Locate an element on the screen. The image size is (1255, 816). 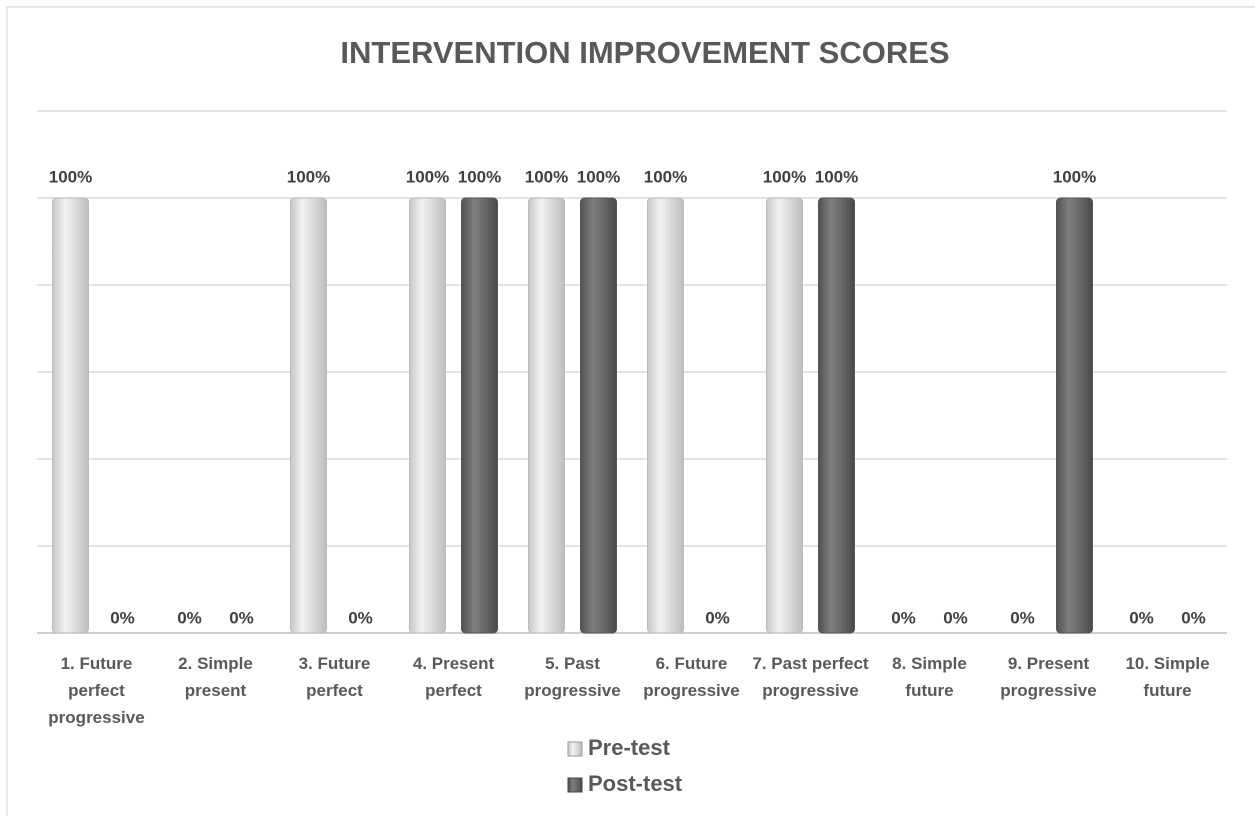
legend-label: Post-test is located at coordinates (635, 783).